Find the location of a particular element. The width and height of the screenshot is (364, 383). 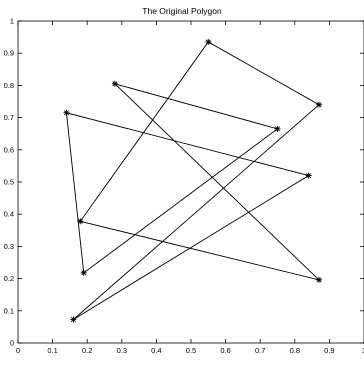

y-tick-label: 0.4 is located at coordinates (9, 214).